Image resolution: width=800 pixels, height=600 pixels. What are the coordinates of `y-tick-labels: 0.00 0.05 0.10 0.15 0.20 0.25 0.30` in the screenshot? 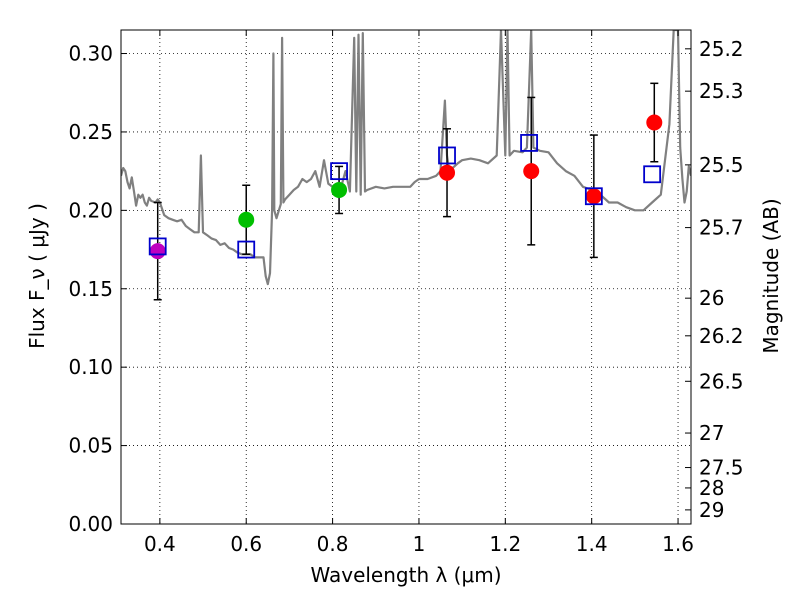 It's located at (90, 289).